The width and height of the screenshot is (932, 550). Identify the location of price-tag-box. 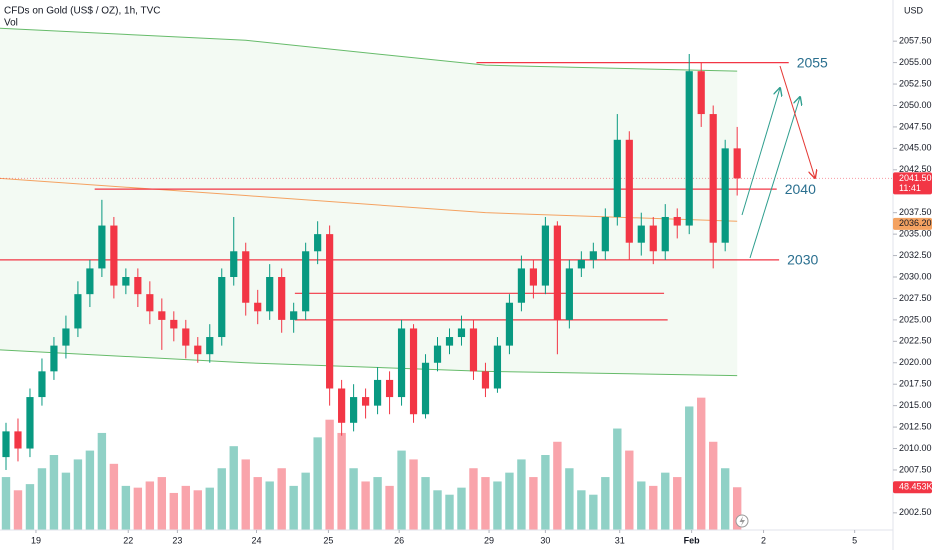
(912, 183).